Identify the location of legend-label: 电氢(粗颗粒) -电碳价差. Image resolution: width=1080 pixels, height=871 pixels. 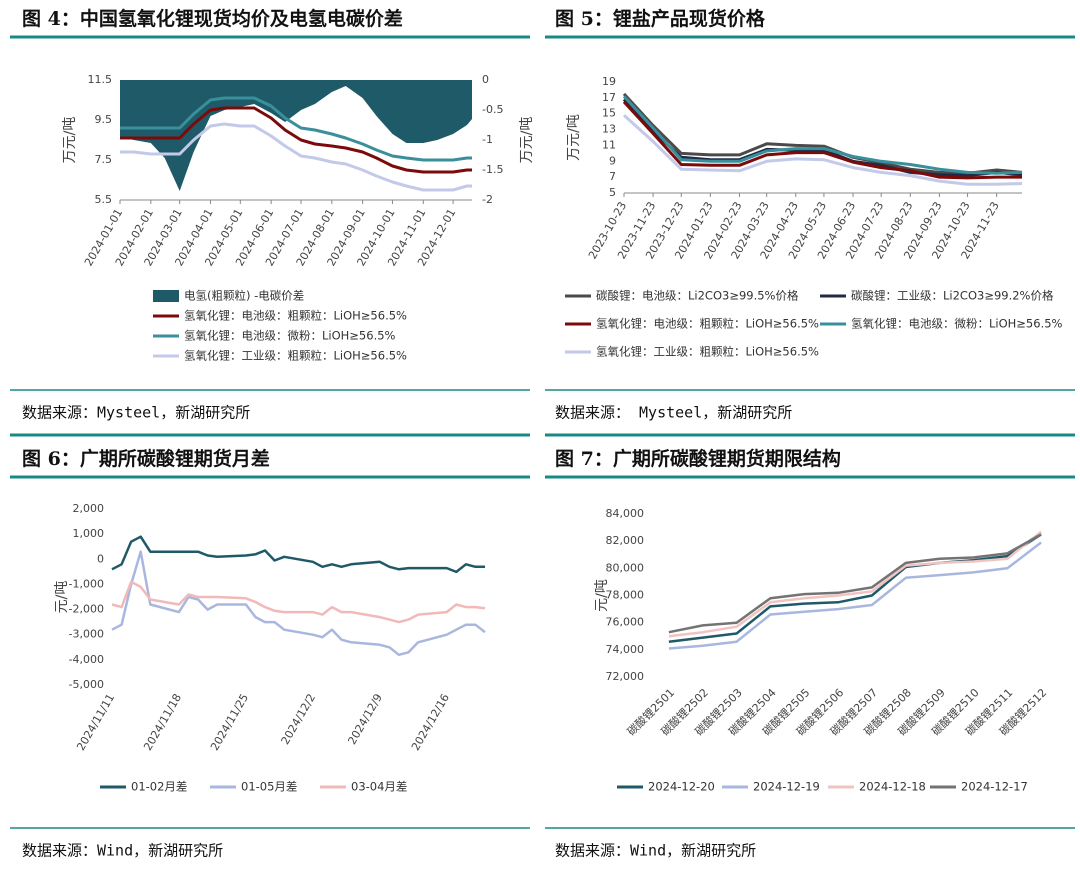
(244, 296).